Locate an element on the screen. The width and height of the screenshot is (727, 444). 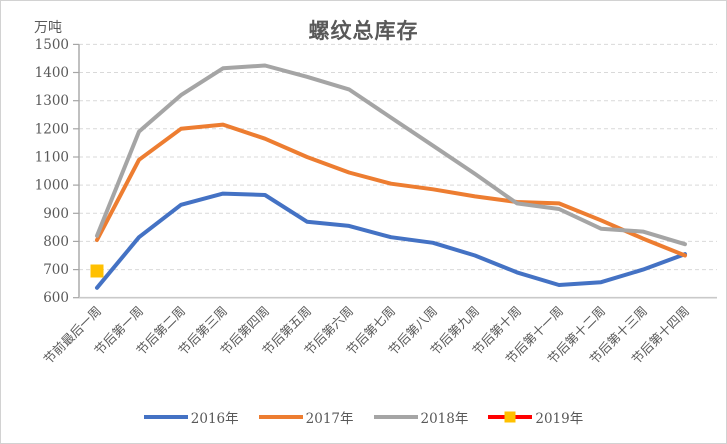
y-tick-label-1500: 1500 is located at coordinates (52, 45).